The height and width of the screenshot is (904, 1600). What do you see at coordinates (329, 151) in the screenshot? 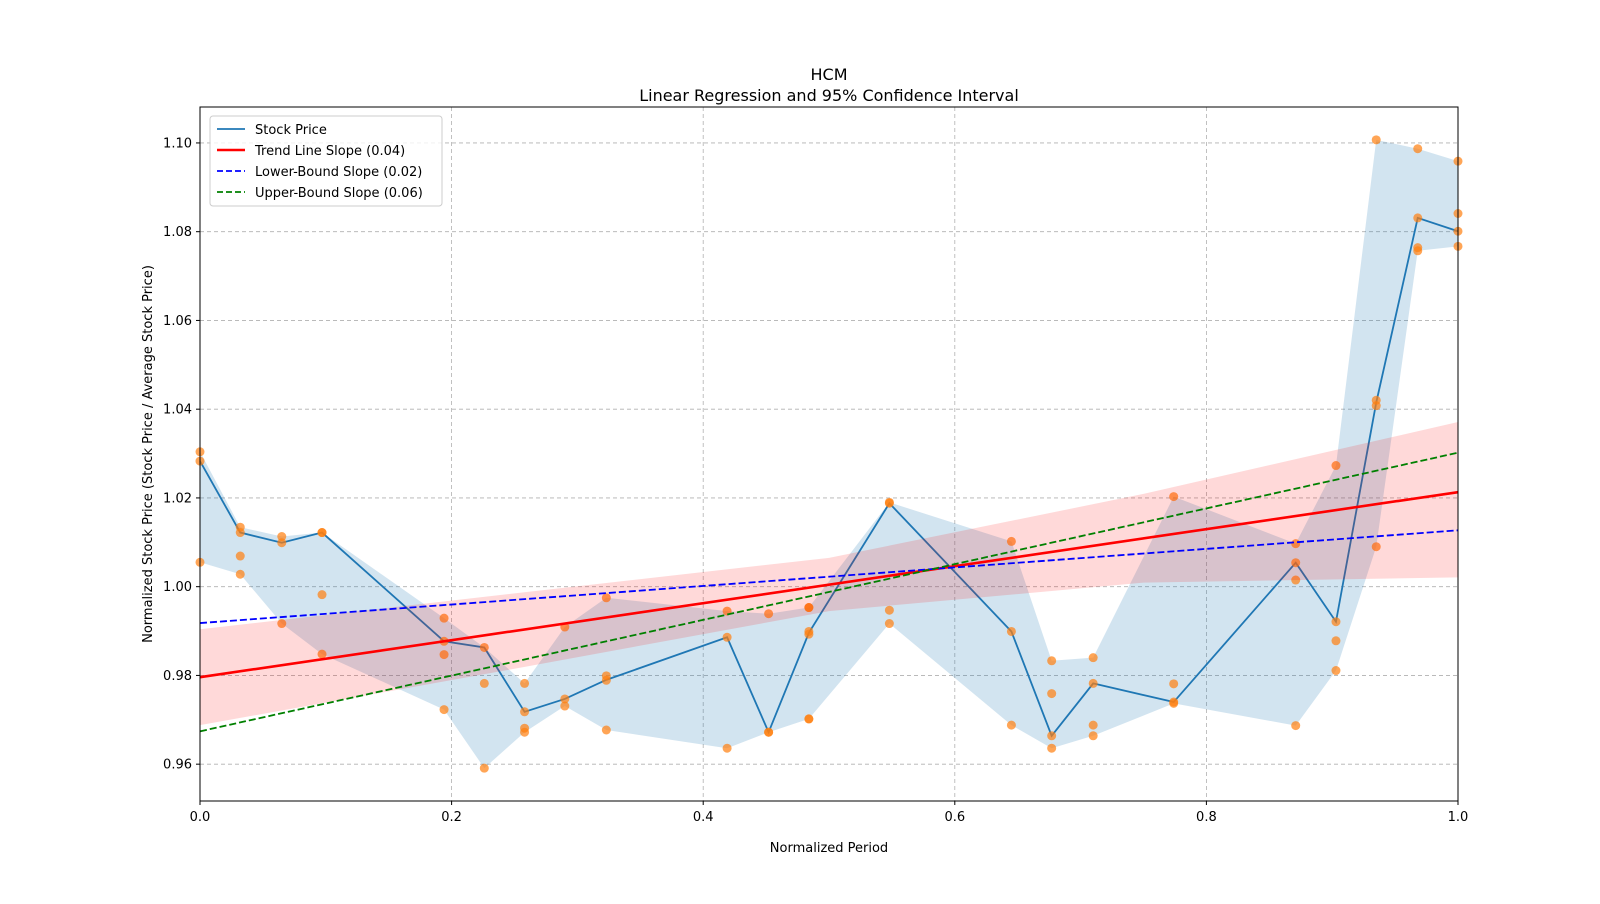
I see `legend-label-trend: Trend Line Slope (0.04)` at bounding box center [329, 151].